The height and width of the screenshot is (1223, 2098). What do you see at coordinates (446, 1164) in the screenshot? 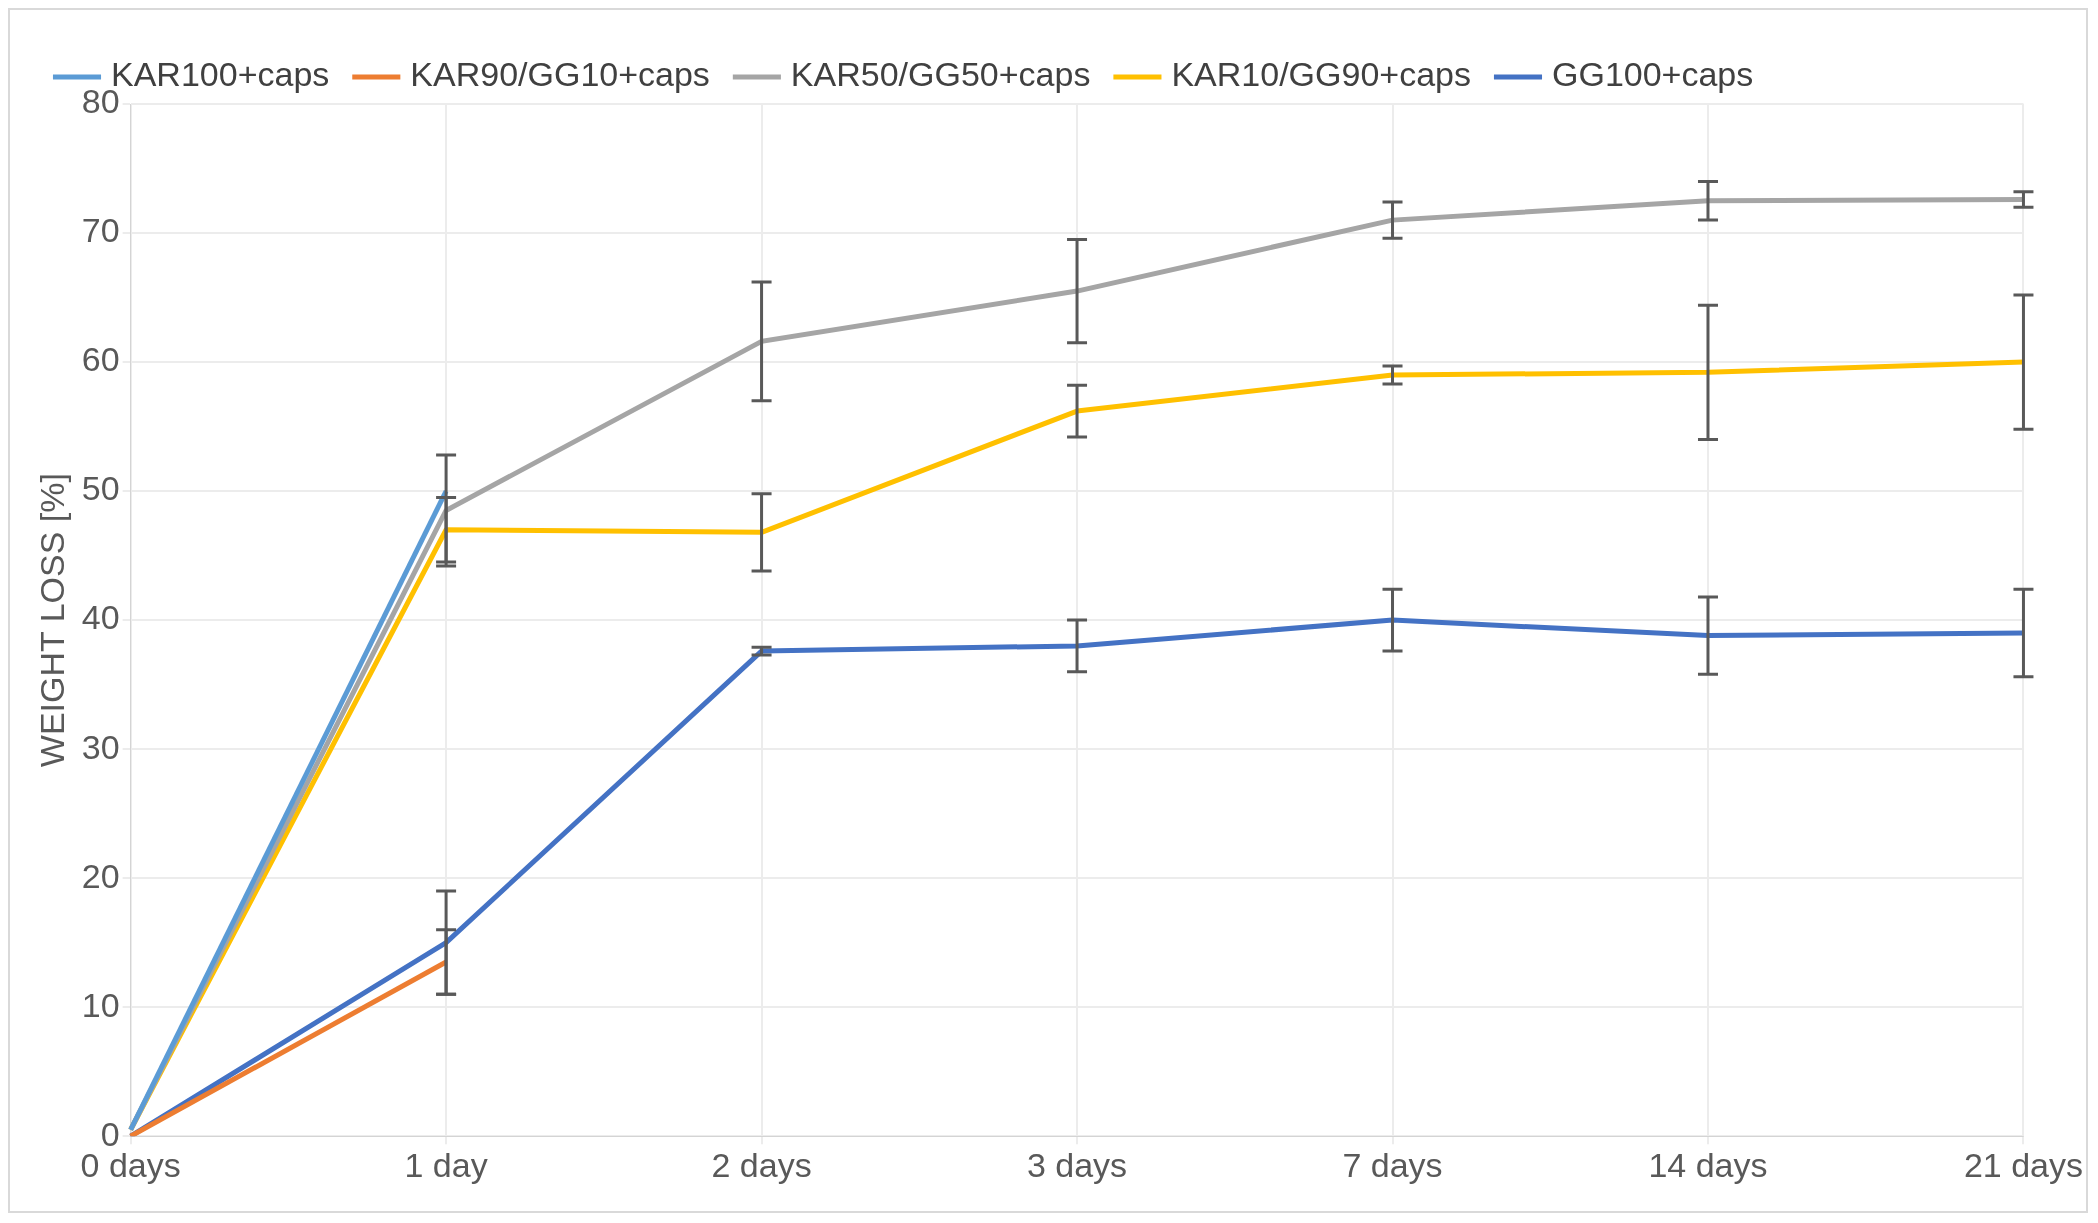
I see `x-tick-label: 1 day` at bounding box center [446, 1164].